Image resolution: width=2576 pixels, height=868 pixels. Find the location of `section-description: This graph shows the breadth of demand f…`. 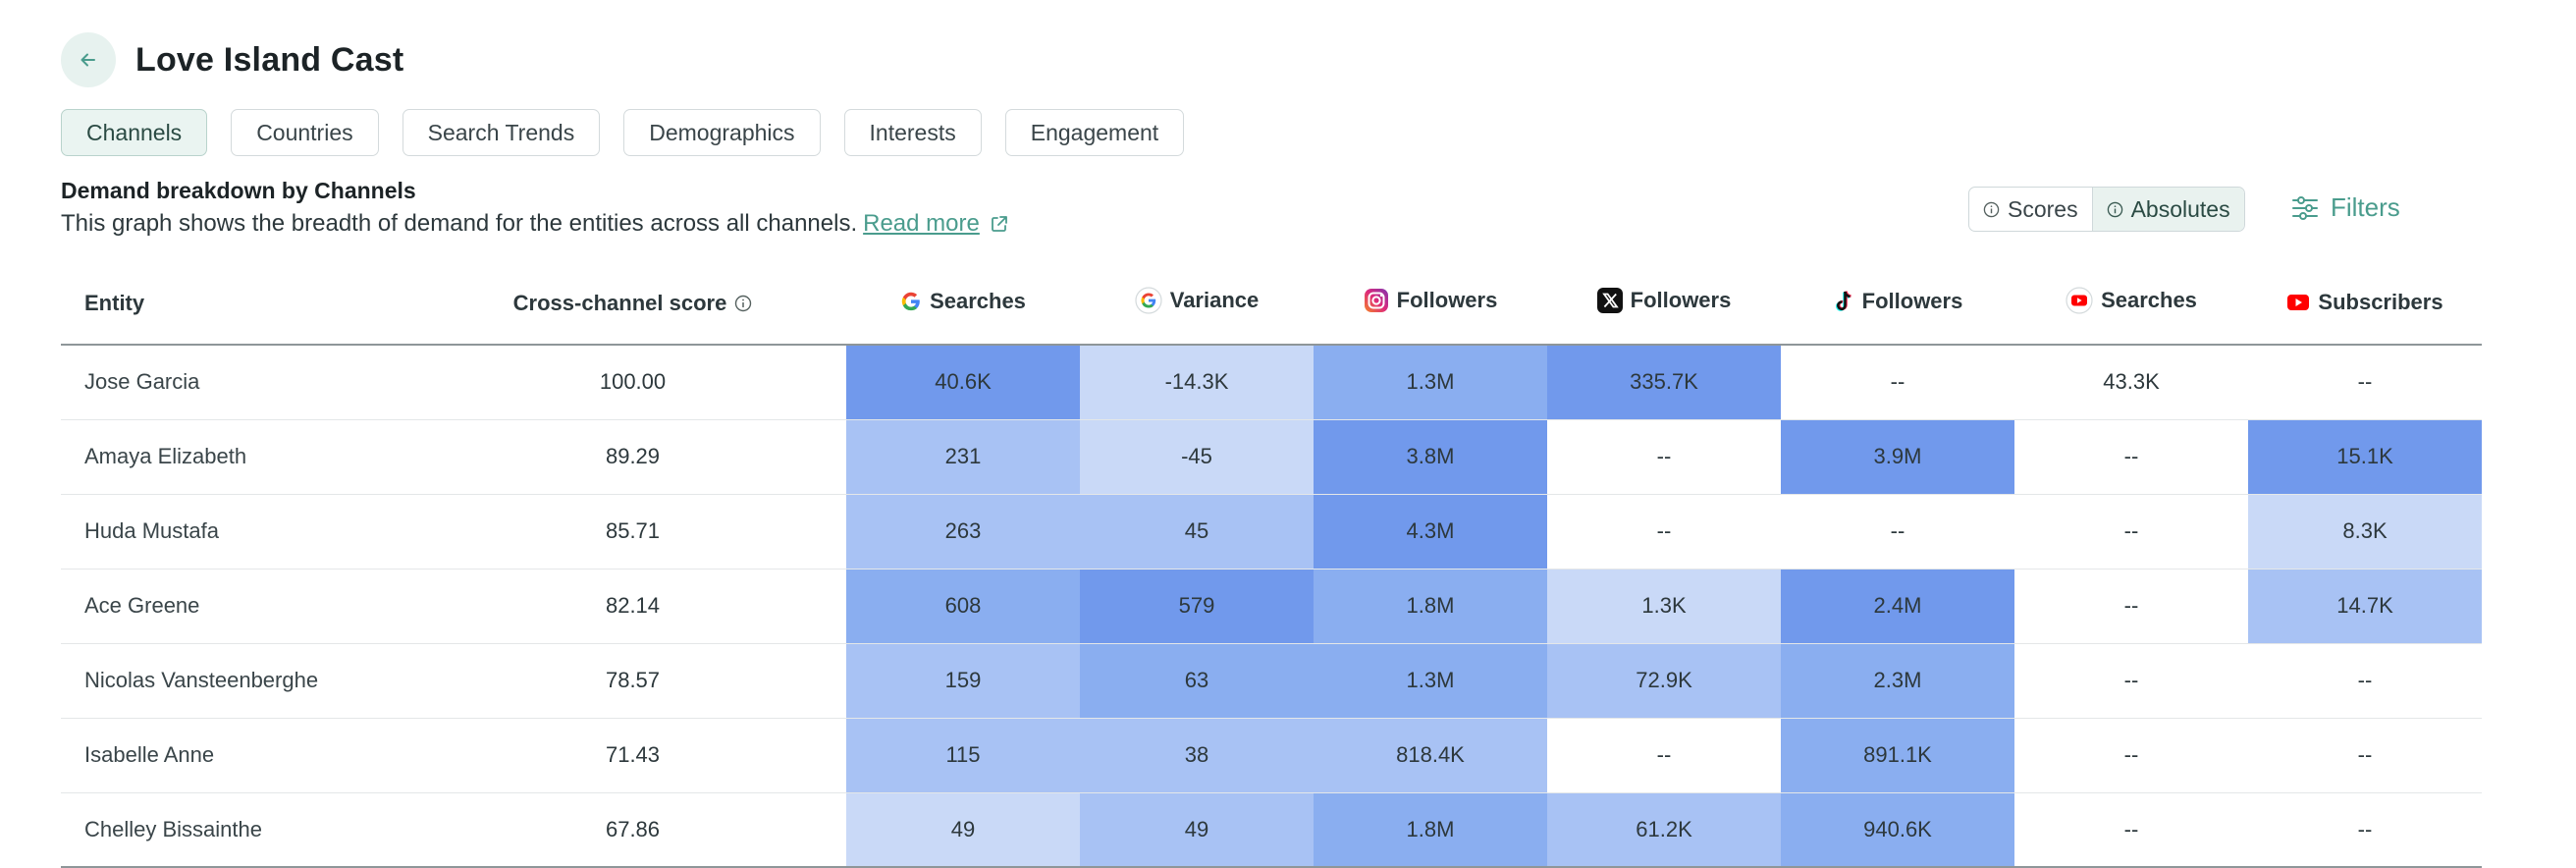

section-description: This graph shows the breadth of demand f… is located at coordinates (535, 224).